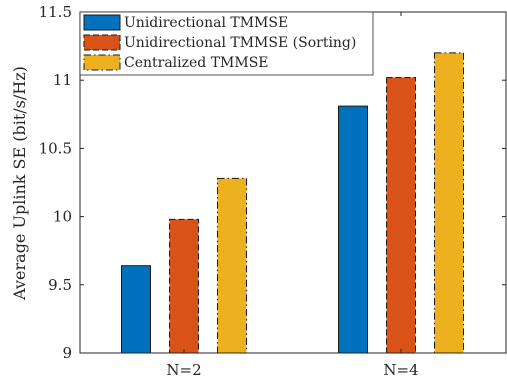 The width and height of the screenshot is (507, 383). What do you see at coordinates (240, 43) in the screenshot?
I see `legend-label: Unidirectional TMMSE (Sorting)` at bounding box center [240, 43].